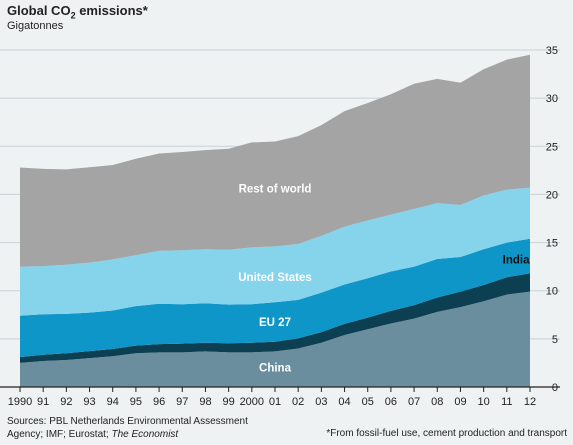 The height and width of the screenshot is (445, 573). I want to click on x-tick-03: 03, so click(321, 402).